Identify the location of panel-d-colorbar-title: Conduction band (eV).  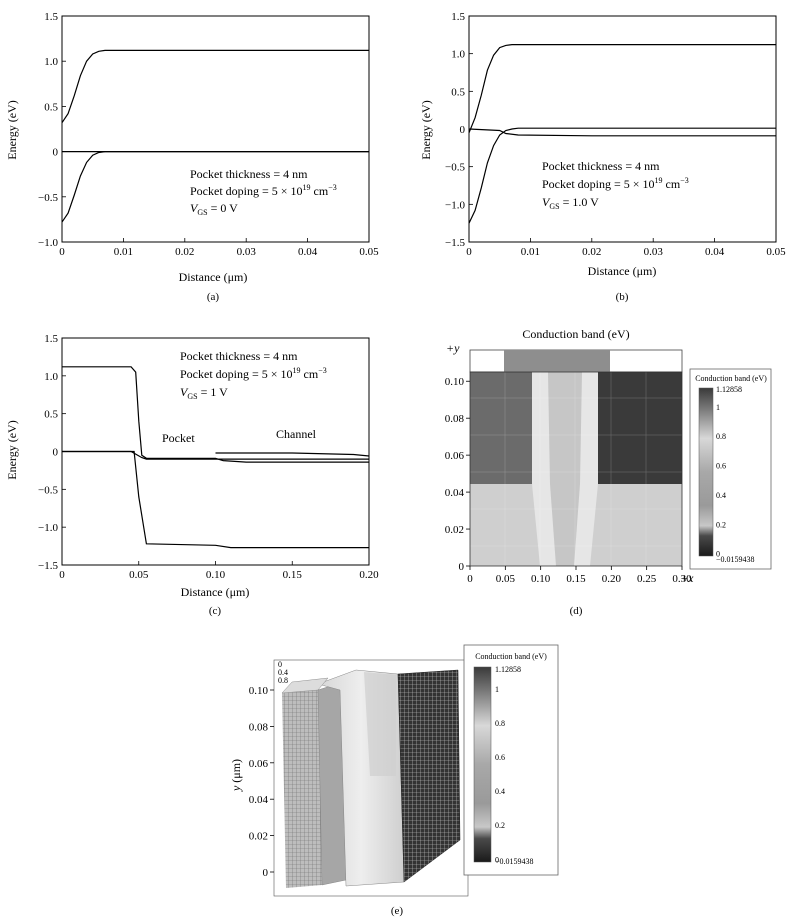
(731, 378).